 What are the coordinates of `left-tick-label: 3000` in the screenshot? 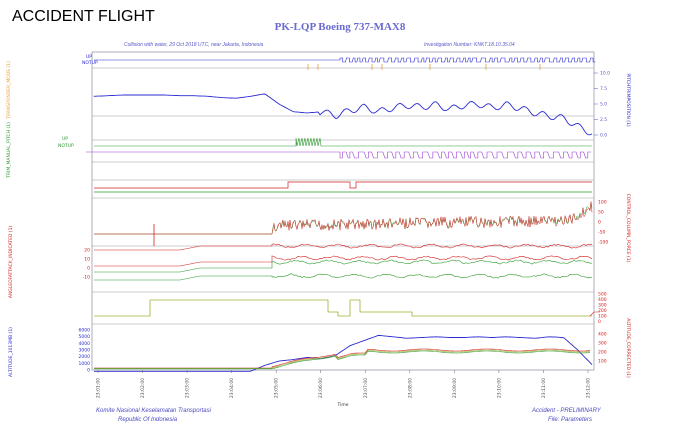 It's located at (85, 351).